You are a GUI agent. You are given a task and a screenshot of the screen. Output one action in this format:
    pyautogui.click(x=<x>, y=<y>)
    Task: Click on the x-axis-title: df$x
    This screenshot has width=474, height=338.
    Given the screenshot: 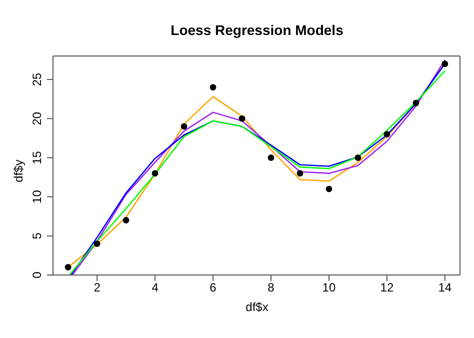 What is the action you would take?
    pyautogui.click(x=257, y=307)
    